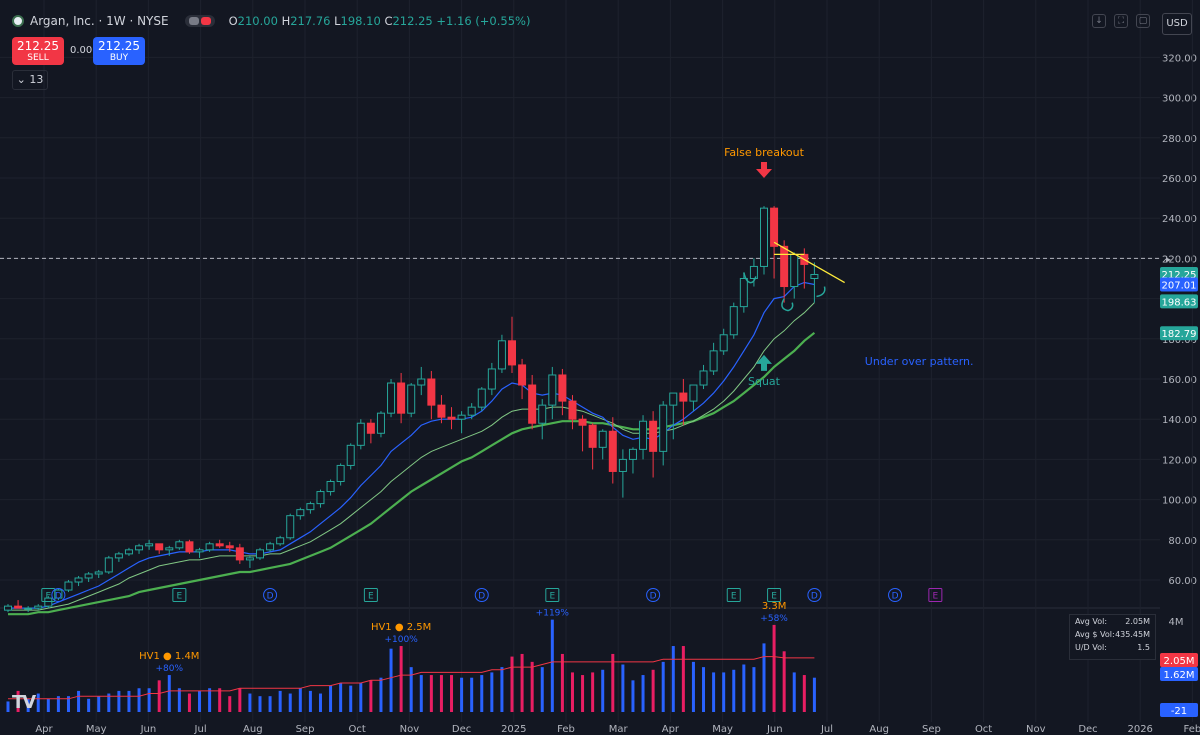  What do you see at coordinates (1099, 21) in the screenshot?
I see `download-icon: ↓` at bounding box center [1099, 21].